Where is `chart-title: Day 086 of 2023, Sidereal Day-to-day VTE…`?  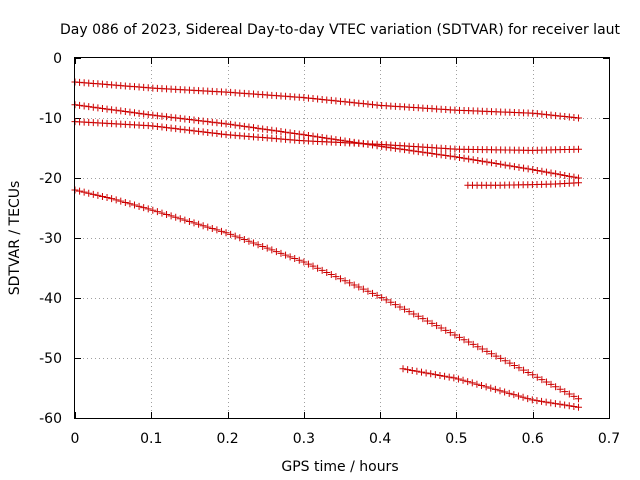 chart-title: Day 086 of 2023, Sidereal Day-to-day VTE… is located at coordinates (340, 30).